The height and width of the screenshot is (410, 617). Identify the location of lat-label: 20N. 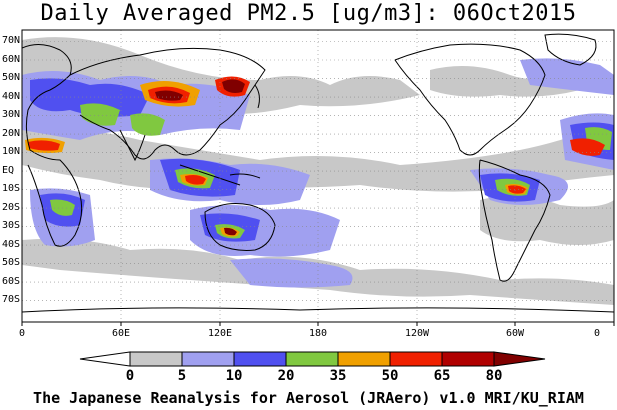
(11, 133).